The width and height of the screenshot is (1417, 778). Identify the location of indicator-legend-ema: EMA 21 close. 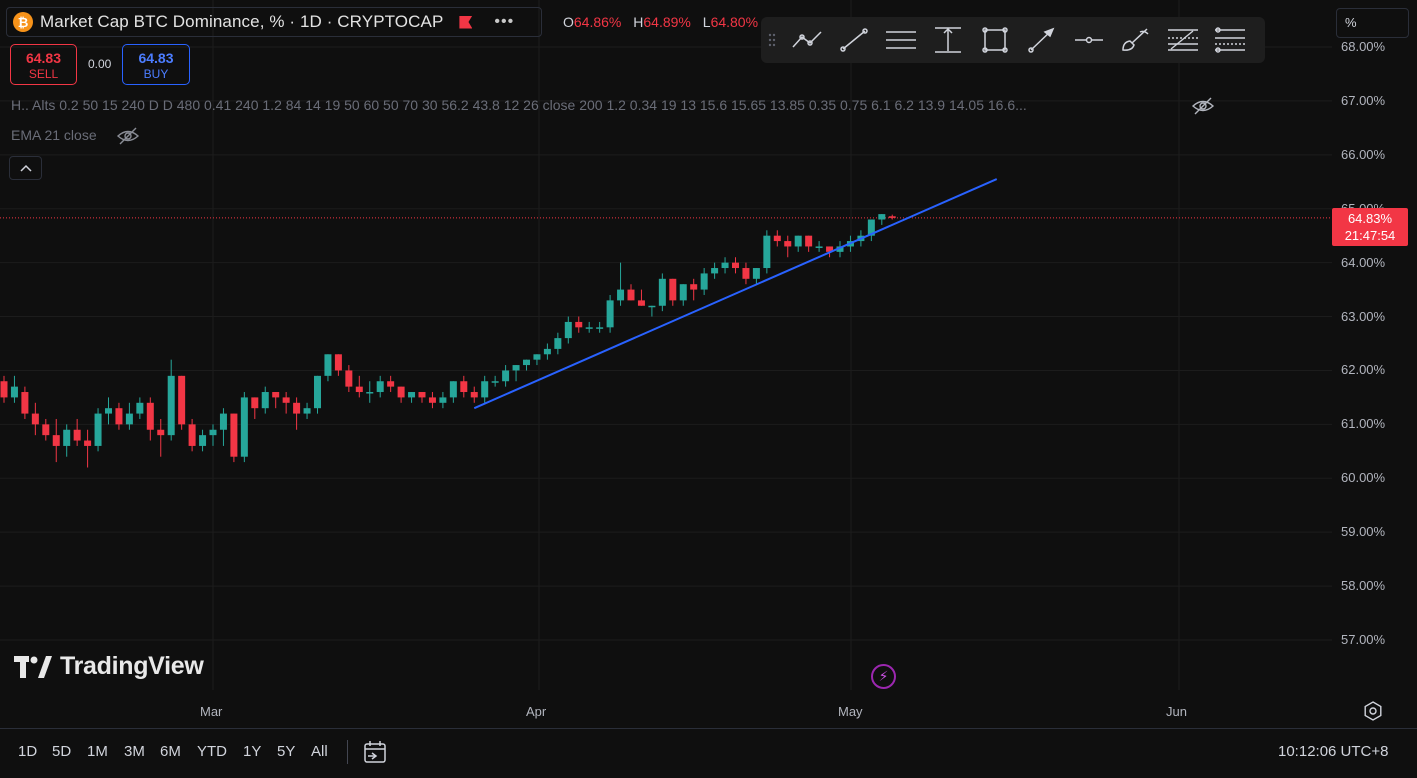
(54, 135).